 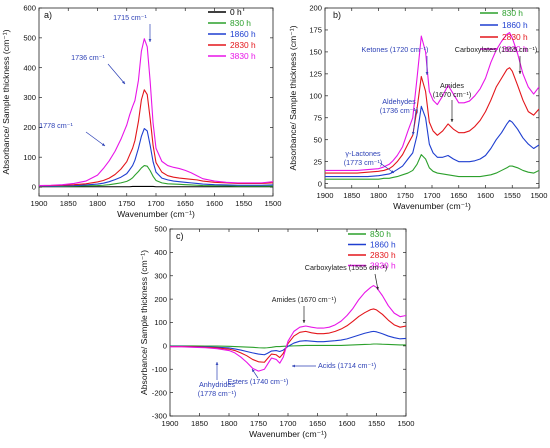 I want to click on y-tick-label: -100, so click(x=159, y=369).